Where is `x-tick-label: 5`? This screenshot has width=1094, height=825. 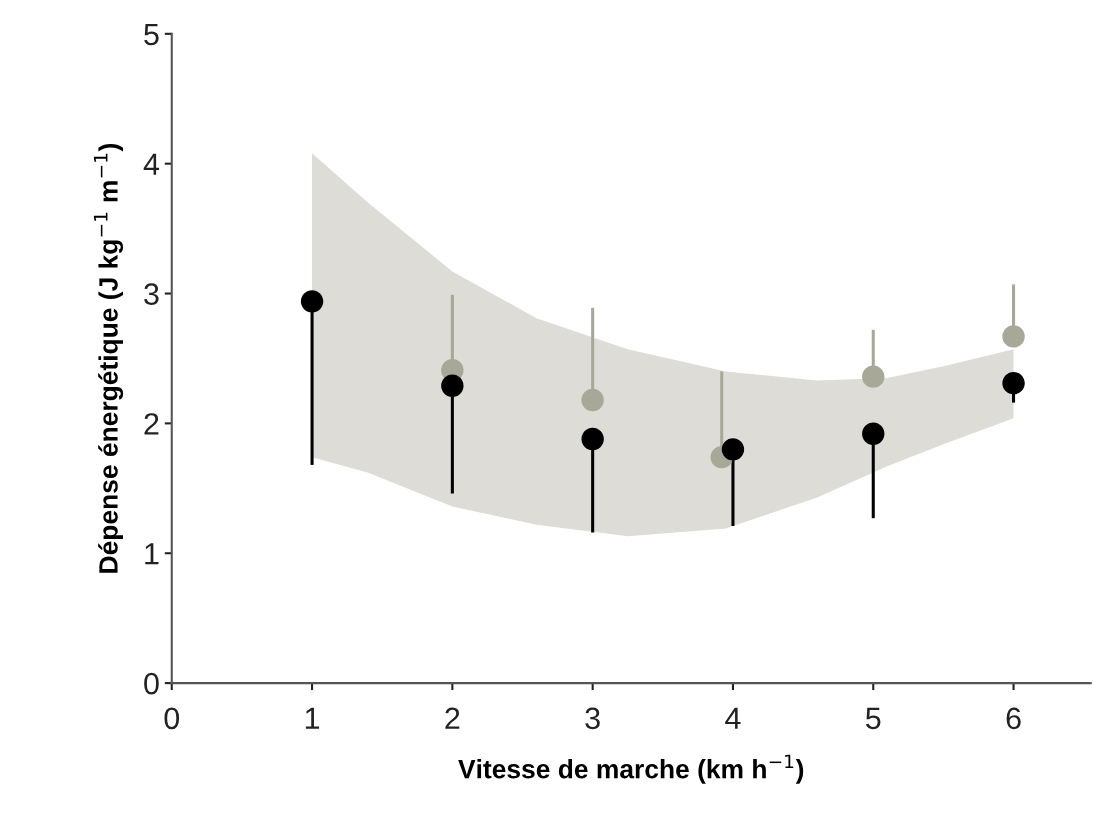
x-tick-label: 5 is located at coordinates (873, 718).